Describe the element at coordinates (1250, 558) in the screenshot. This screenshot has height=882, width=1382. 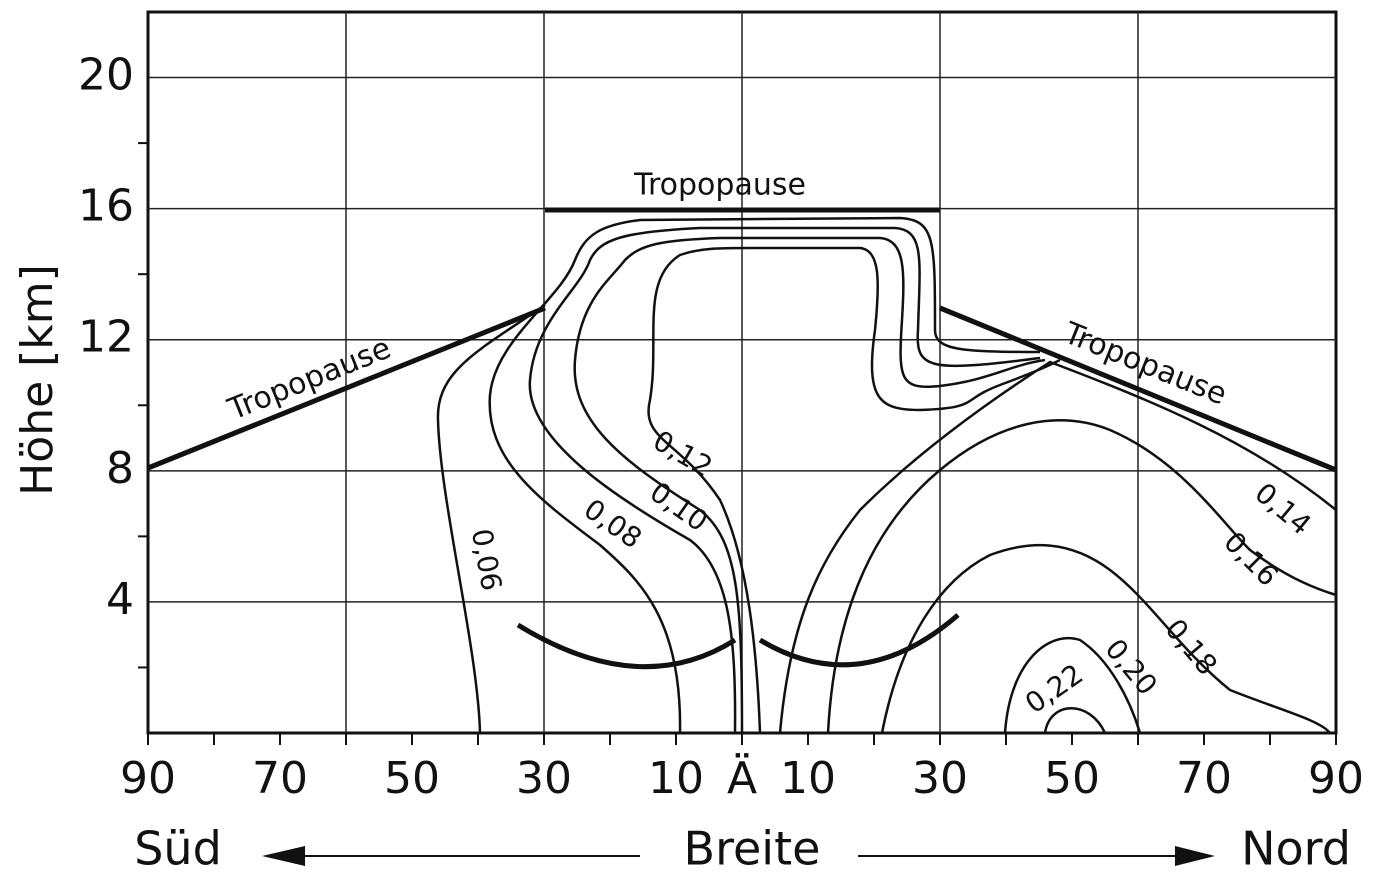
I see `contour-label: 0,16` at that location.